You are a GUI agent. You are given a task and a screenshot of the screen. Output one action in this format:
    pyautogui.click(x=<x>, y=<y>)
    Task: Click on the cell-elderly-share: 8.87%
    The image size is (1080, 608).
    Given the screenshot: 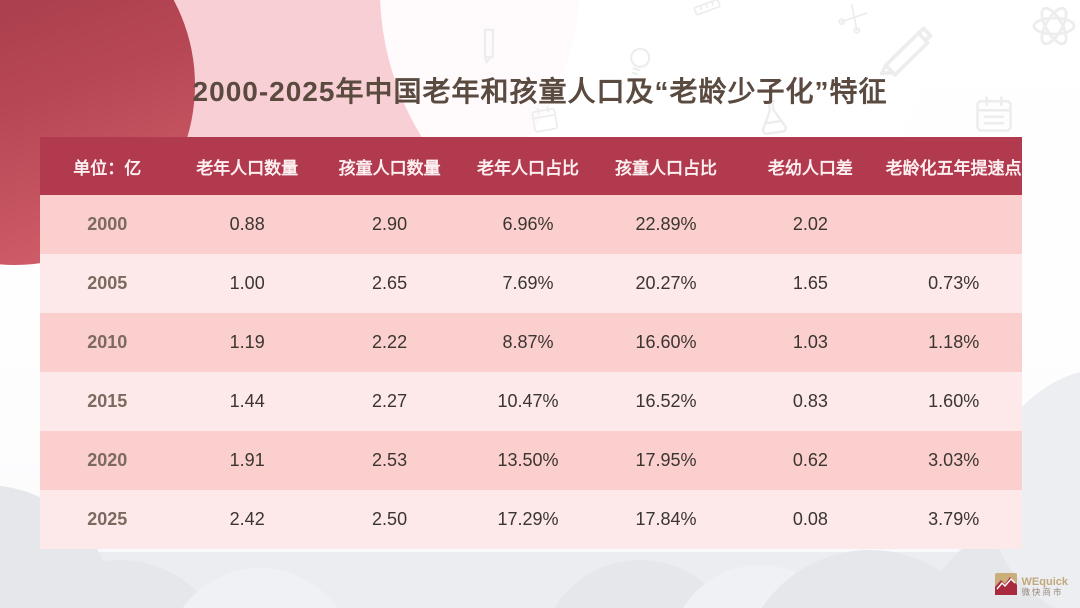 What is the action you would take?
    pyautogui.click(x=528, y=342)
    